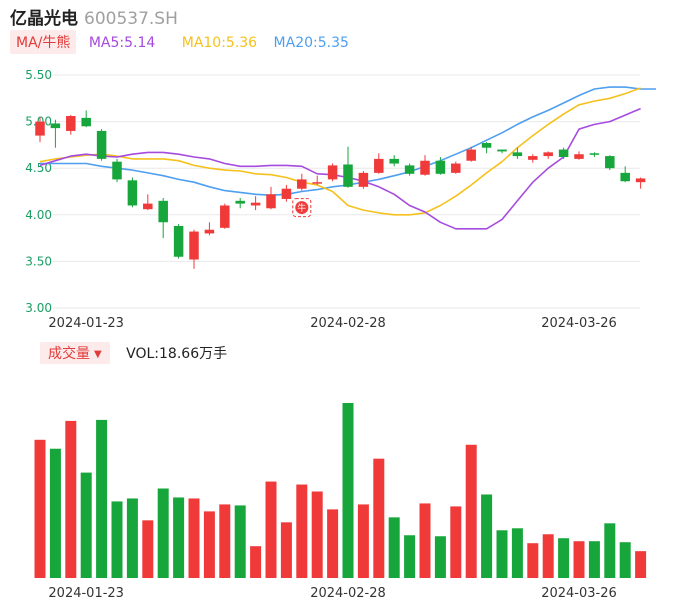 The width and height of the screenshot is (686, 606). What do you see at coordinates (38, 191) in the screenshot?
I see `price-axis-labels: 5.505.004.504.003.503.00` at bounding box center [38, 191].